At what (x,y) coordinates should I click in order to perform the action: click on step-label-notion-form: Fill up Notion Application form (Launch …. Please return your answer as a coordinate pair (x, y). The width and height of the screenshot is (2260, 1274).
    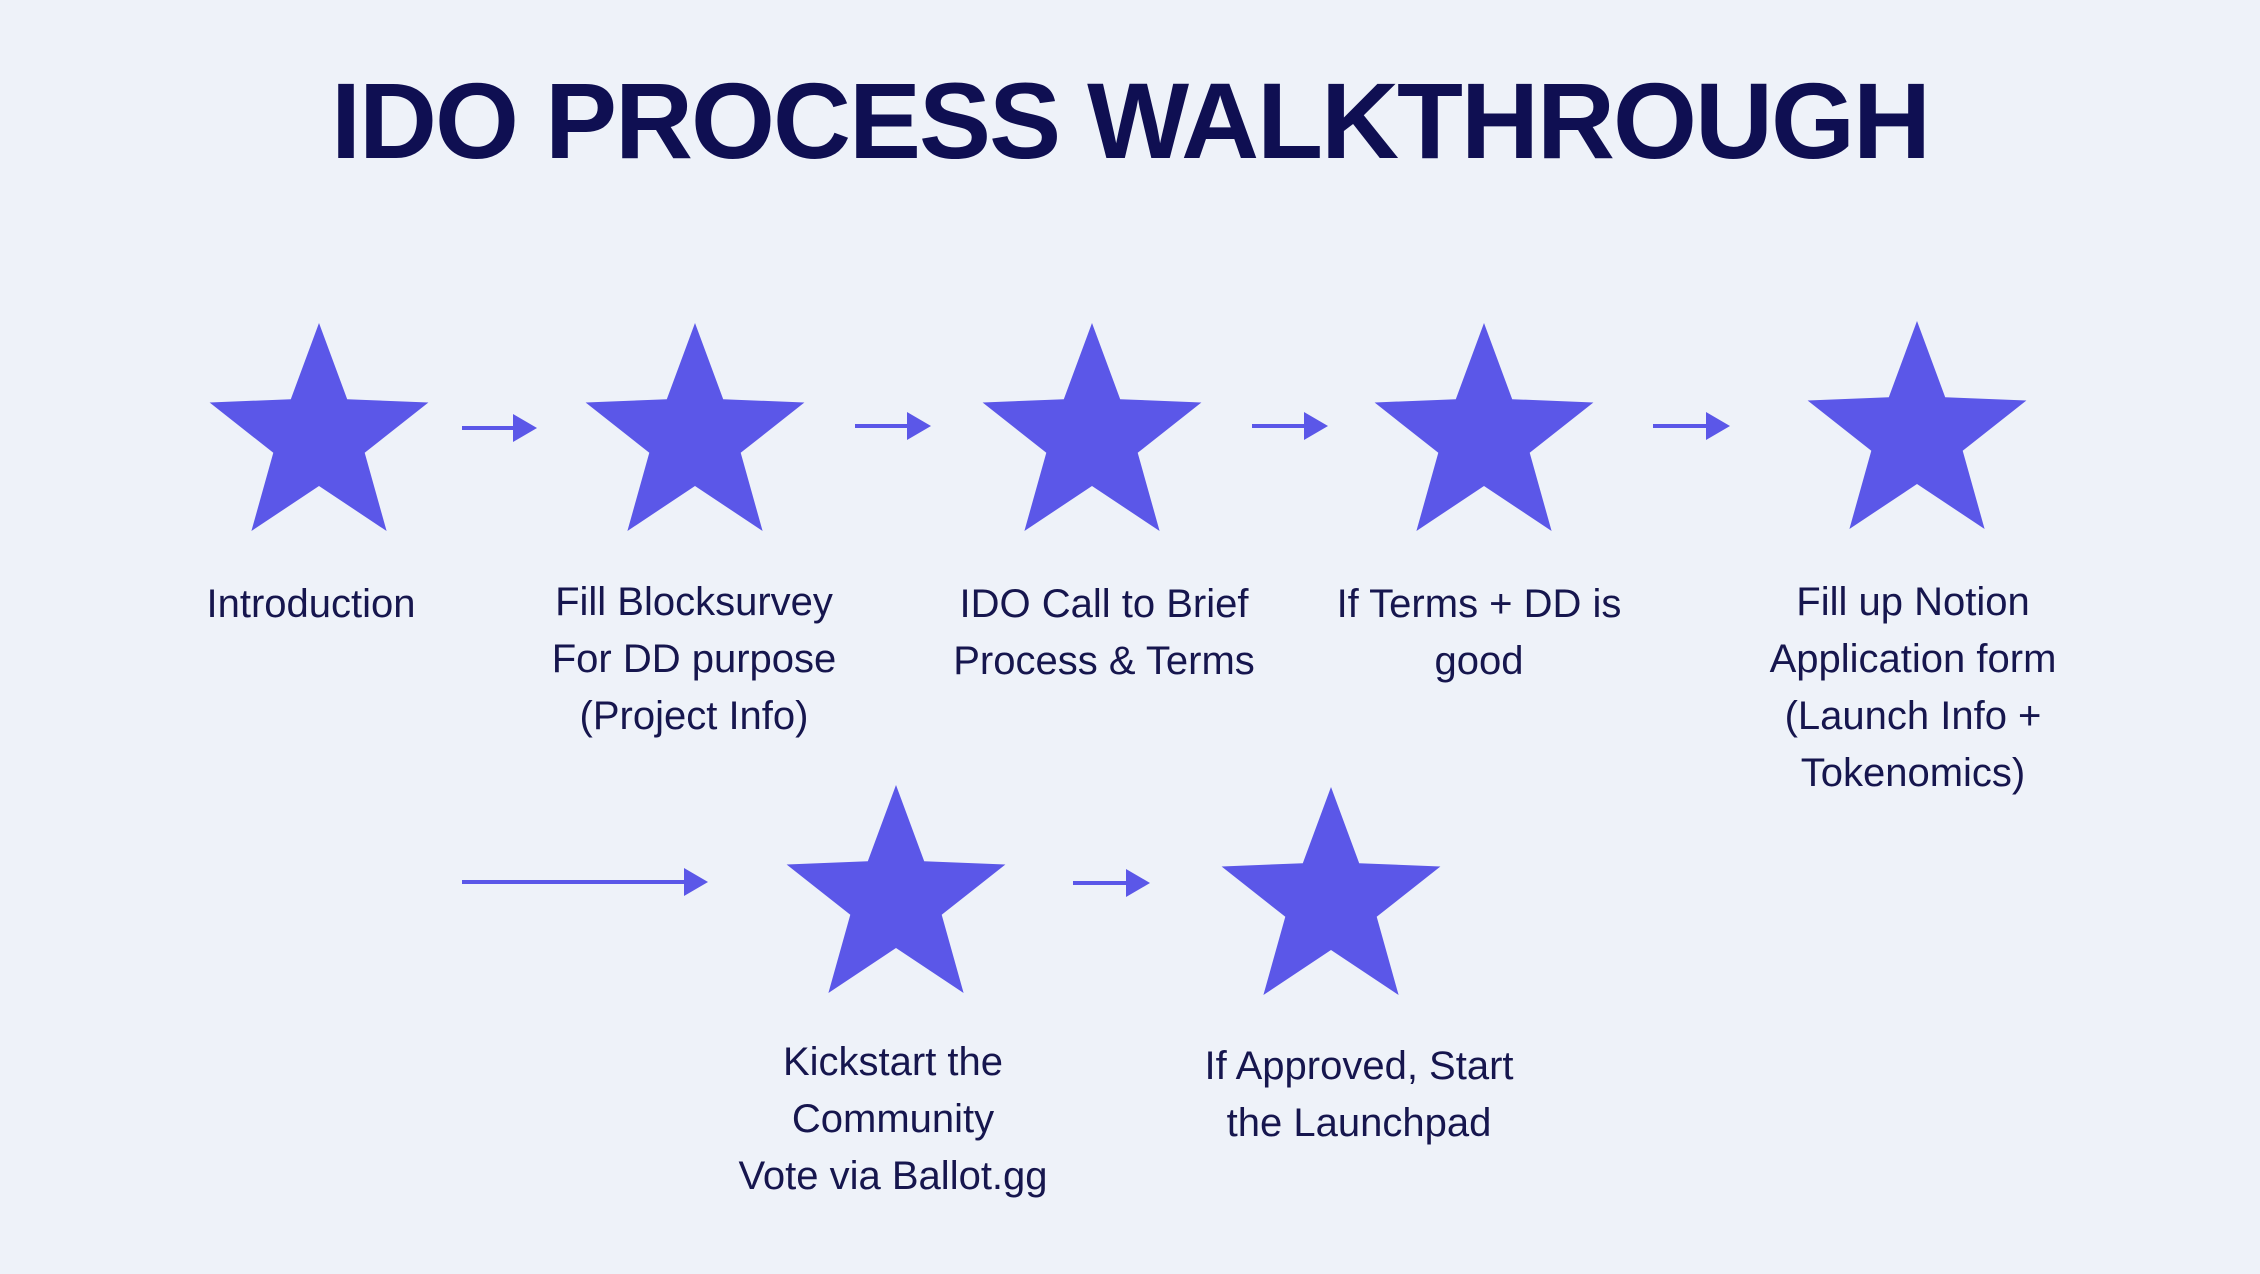
    Looking at the image, I should click on (1913, 687).